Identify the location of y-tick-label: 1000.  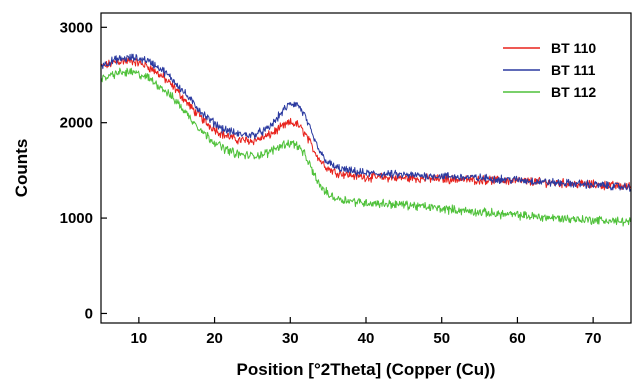
(76, 218).